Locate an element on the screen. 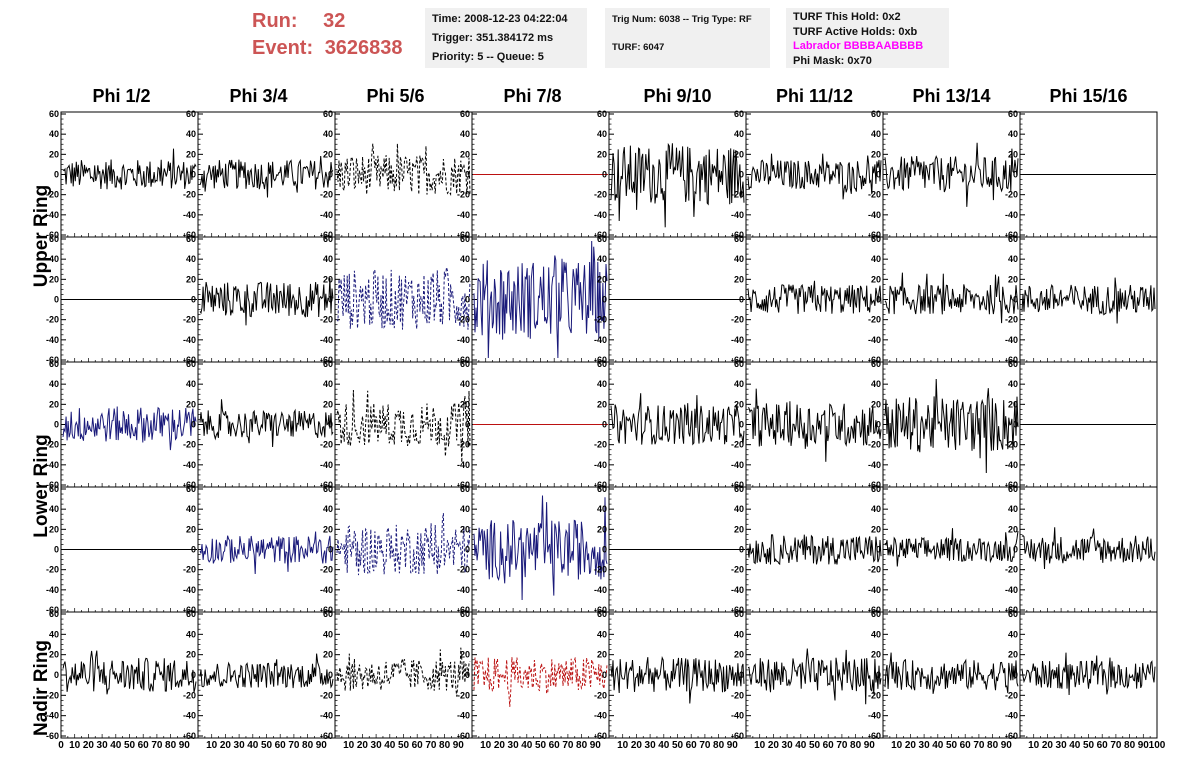  phi-header-1-2: Phi 1/2 is located at coordinates (121, 96).